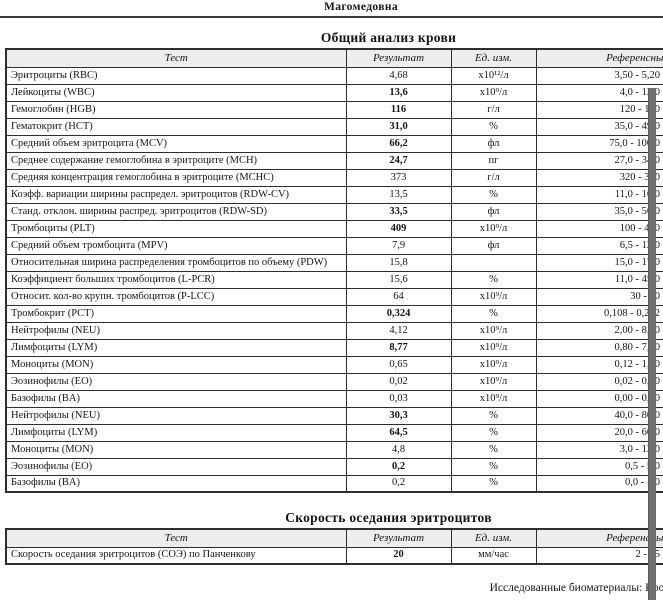  What do you see at coordinates (599, 555) in the screenshot?
I see `reference-range-cell: 2 - 15` at bounding box center [599, 555].